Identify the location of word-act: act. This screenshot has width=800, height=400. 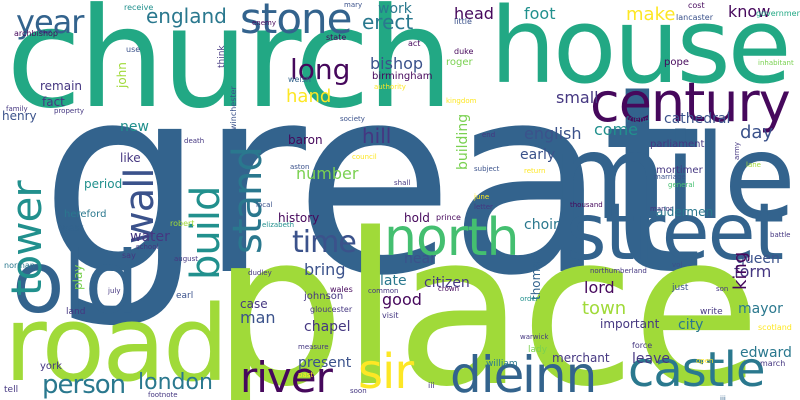
(414, 43).